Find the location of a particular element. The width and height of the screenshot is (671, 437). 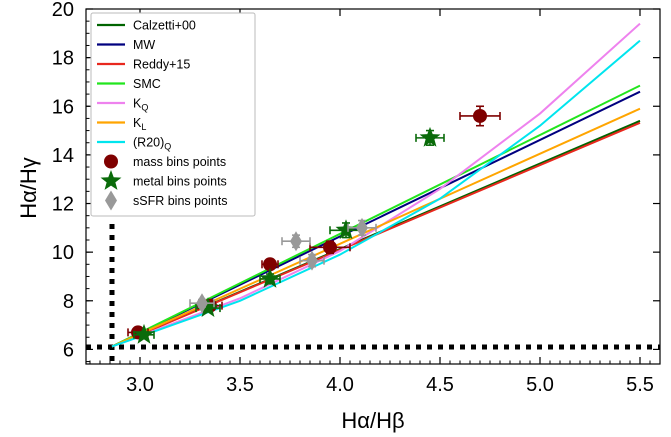

y-tick-label: 8 is located at coordinates (68, 302).